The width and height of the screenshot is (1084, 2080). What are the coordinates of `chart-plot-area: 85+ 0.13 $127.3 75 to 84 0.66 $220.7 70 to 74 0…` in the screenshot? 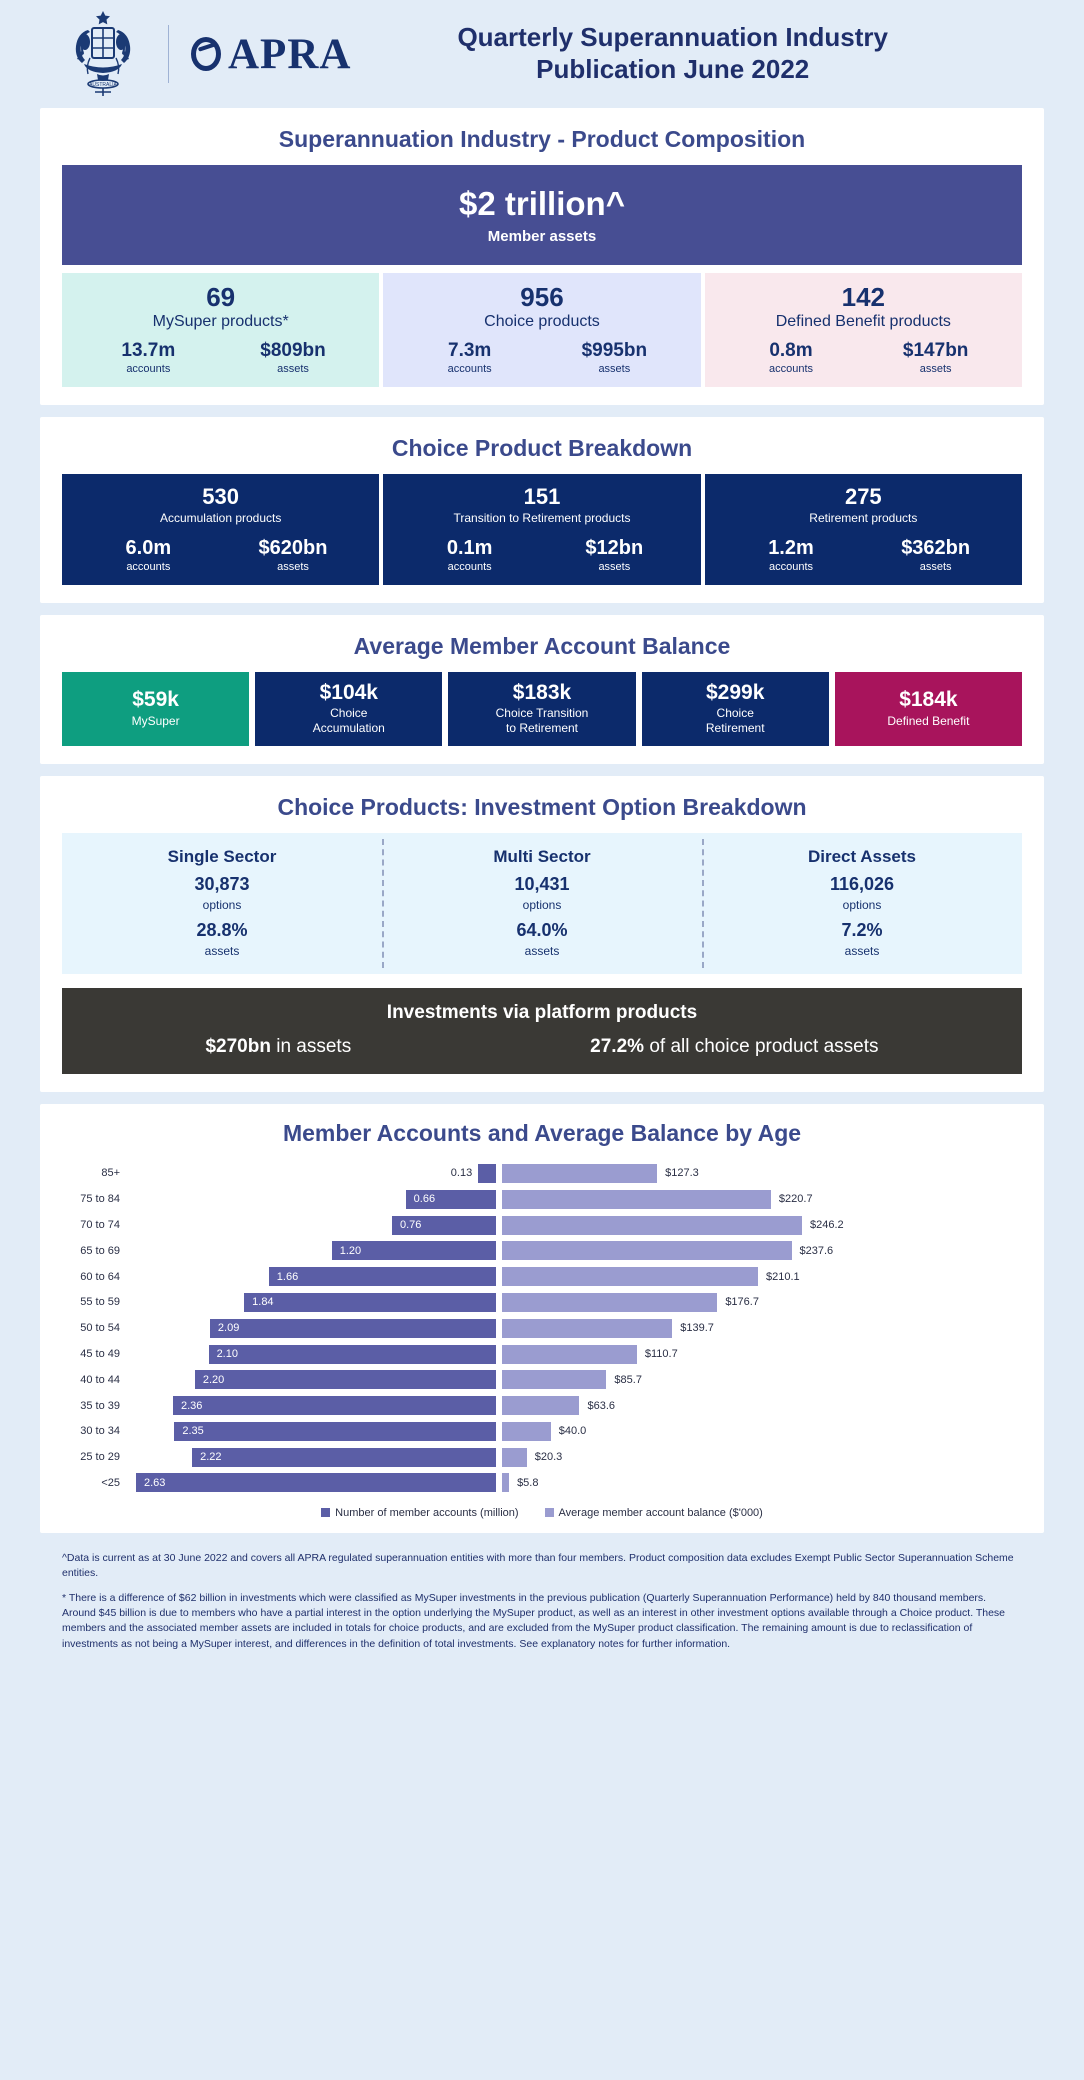 It's located at (542, 1329).